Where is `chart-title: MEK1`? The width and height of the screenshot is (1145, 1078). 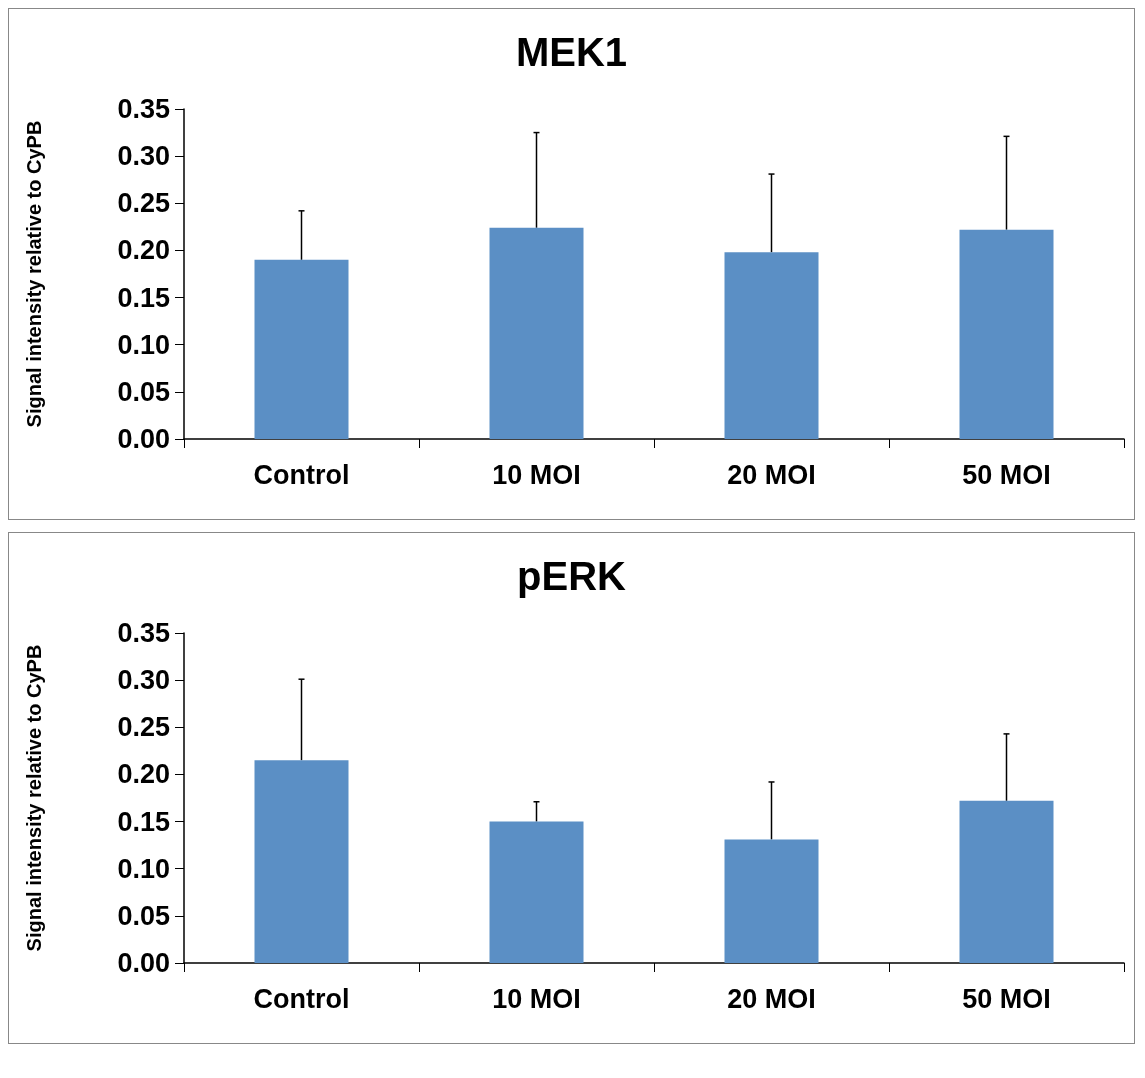 chart-title: MEK1 is located at coordinates (571, 52).